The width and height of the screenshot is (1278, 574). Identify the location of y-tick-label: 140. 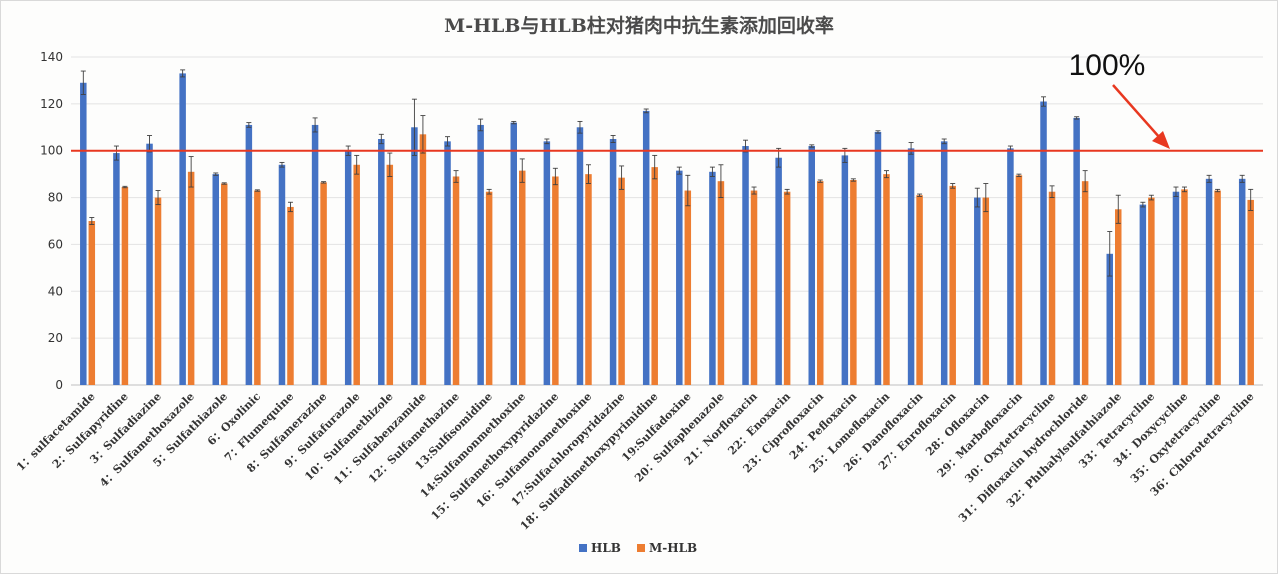
(51, 57).